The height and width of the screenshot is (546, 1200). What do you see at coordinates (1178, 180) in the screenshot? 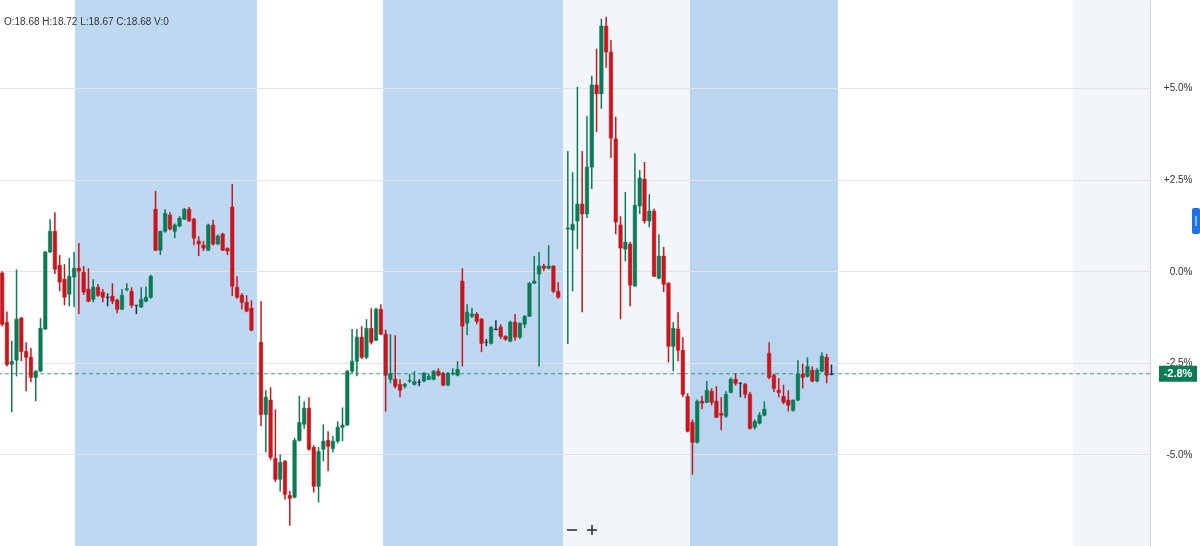
I see `y-tick-label: +2.5%` at bounding box center [1178, 180].